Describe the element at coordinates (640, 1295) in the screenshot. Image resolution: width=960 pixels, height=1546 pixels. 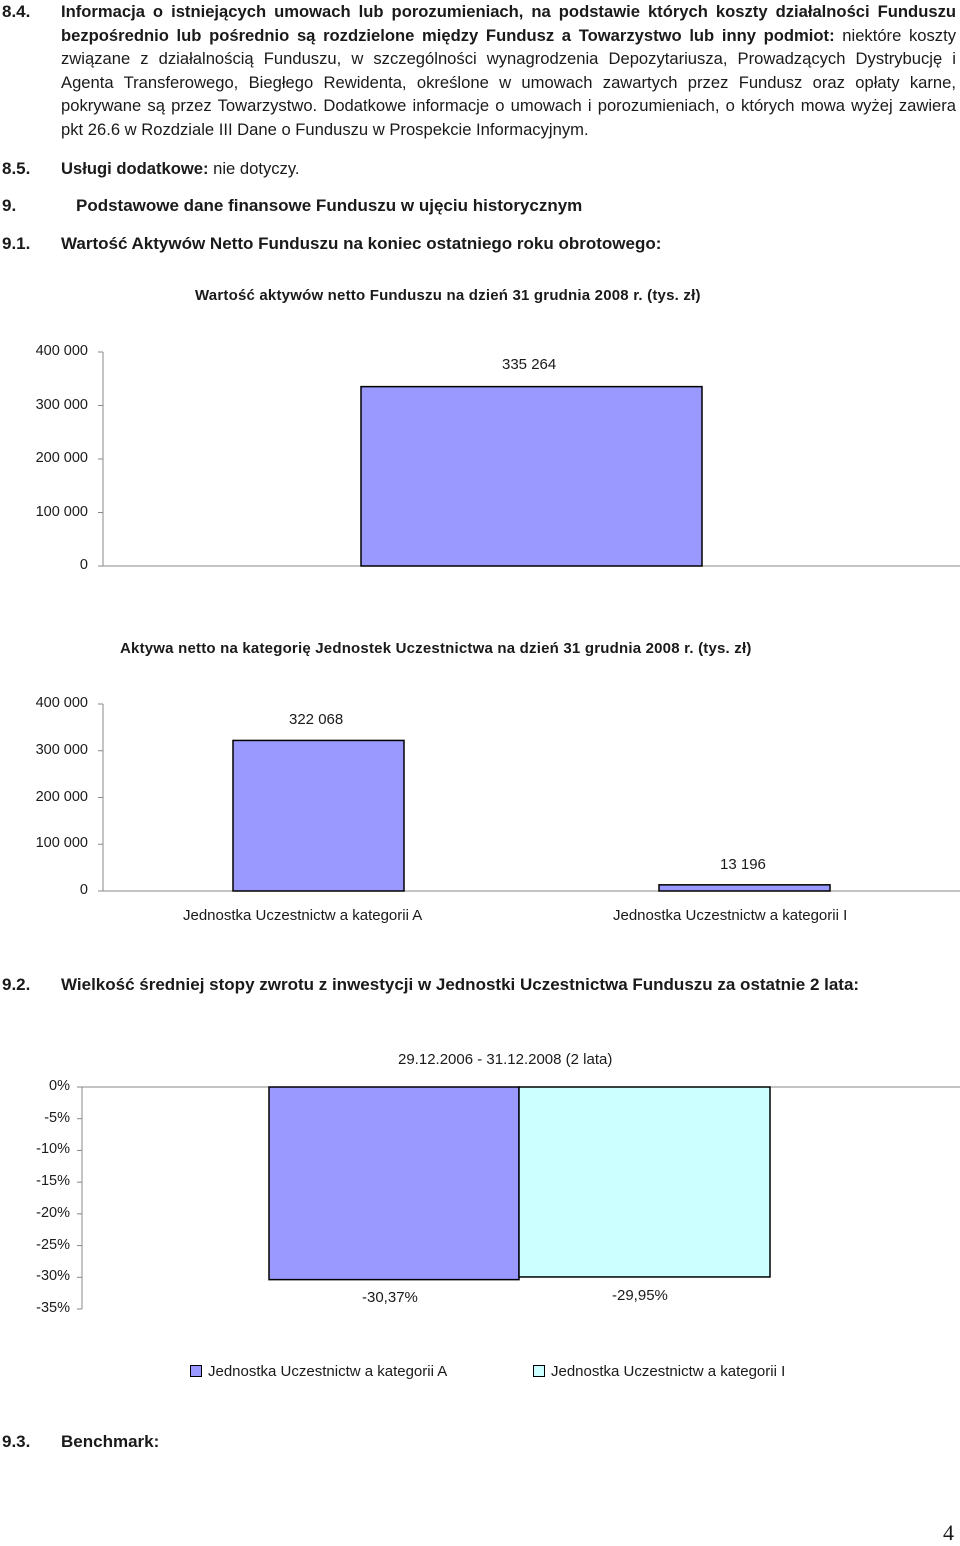
I see `data-label: -29,95%` at that location.